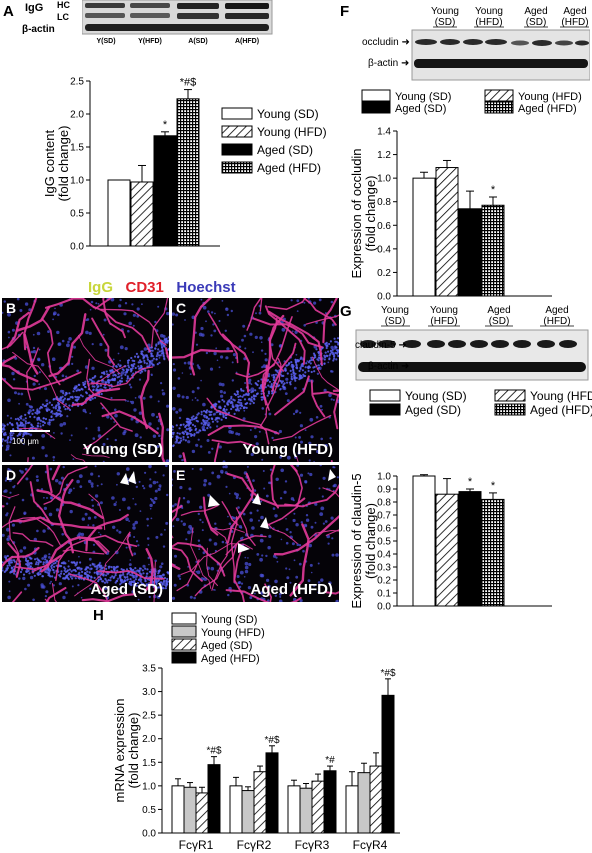  What do you see at coordinates (177, 22) in the screenshot?
I see `blot-a-image: Y(SD) Y(HFD) A(SD) A(HFD)` at bounding box center [177, 22].